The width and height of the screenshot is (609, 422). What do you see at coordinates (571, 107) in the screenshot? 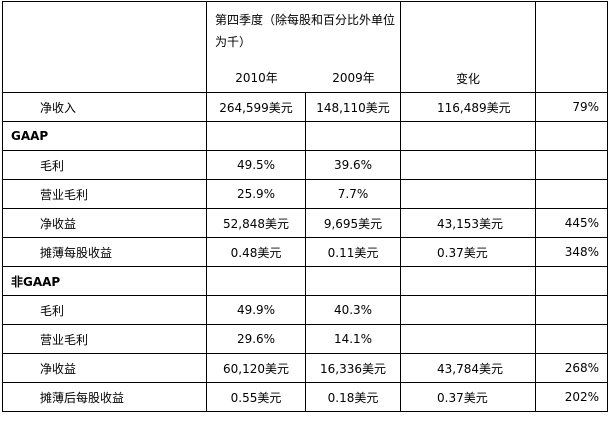
I see `change-percent: 79%` at bounding box center [571, 107].